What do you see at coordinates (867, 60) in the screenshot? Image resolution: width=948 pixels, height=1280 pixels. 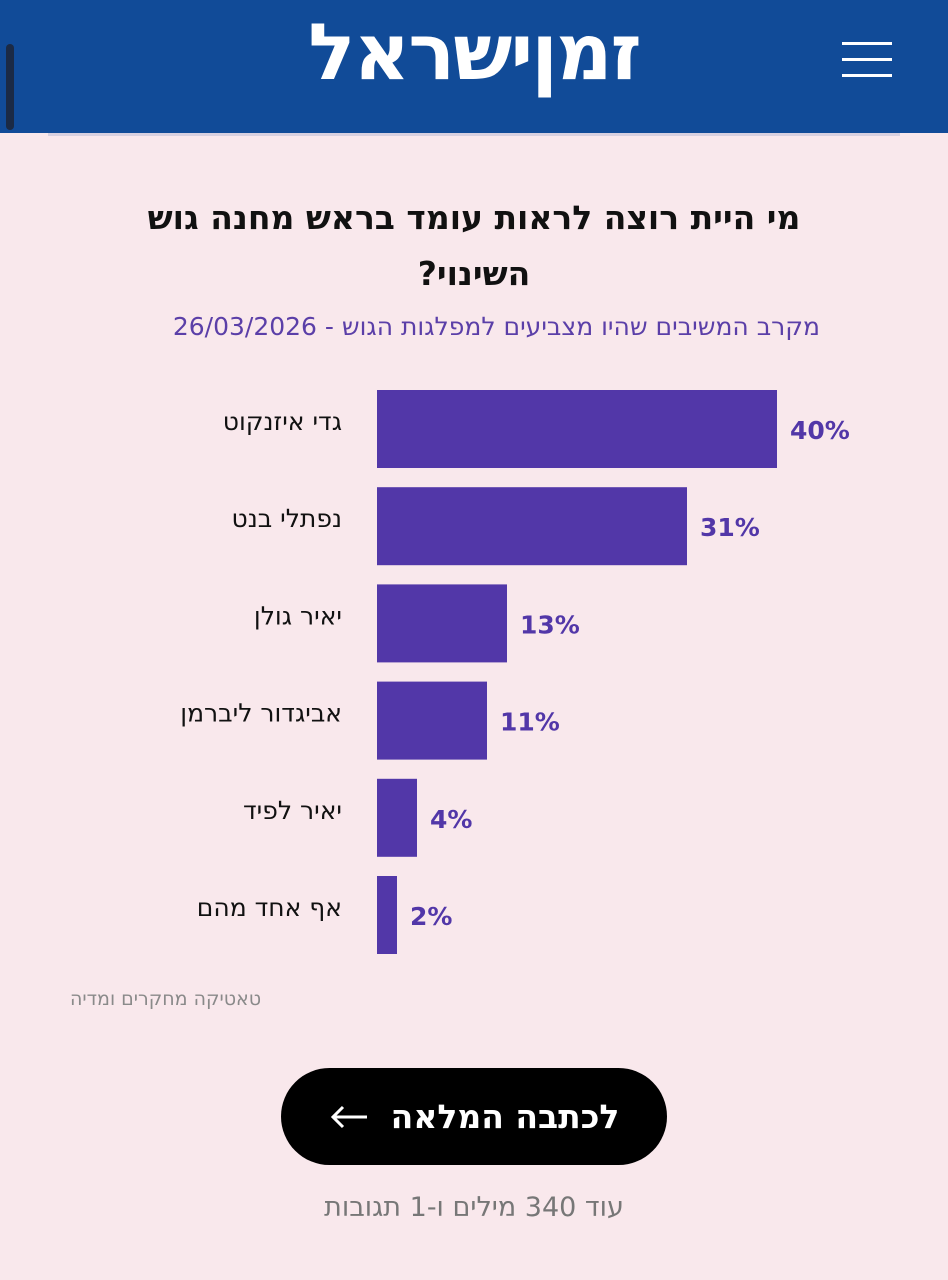 I see `menu-button` at bounding box center [867, 60].